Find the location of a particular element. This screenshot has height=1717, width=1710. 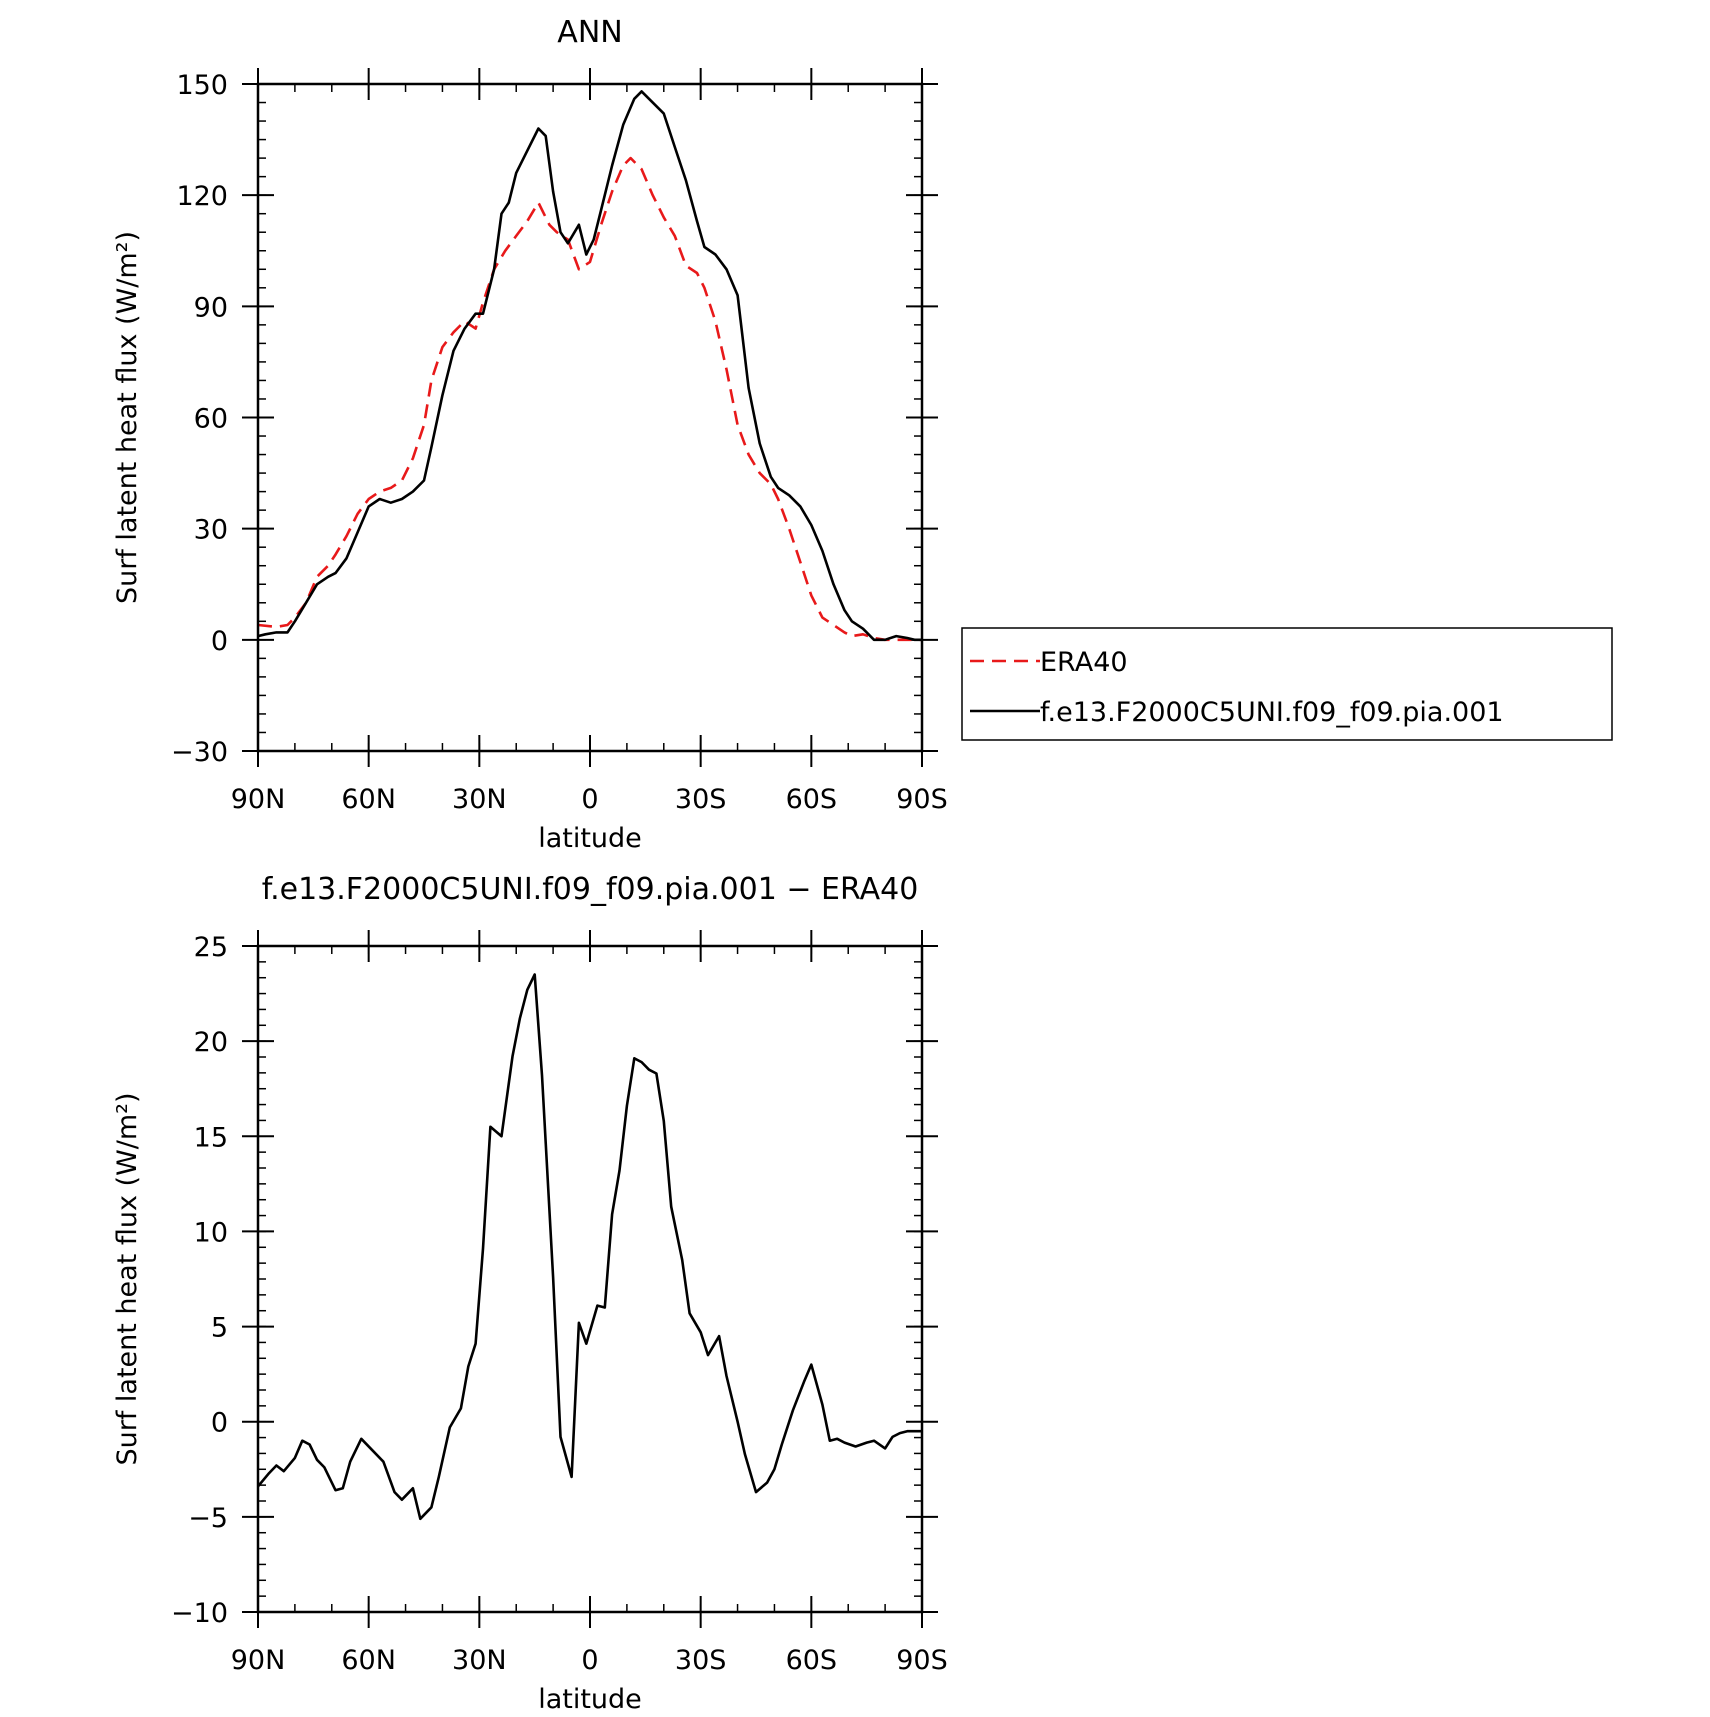

legend: ERA40 f.e13.F2000C5UNI.f09_f09.pia.001 is located at coordinates (1287, 684).